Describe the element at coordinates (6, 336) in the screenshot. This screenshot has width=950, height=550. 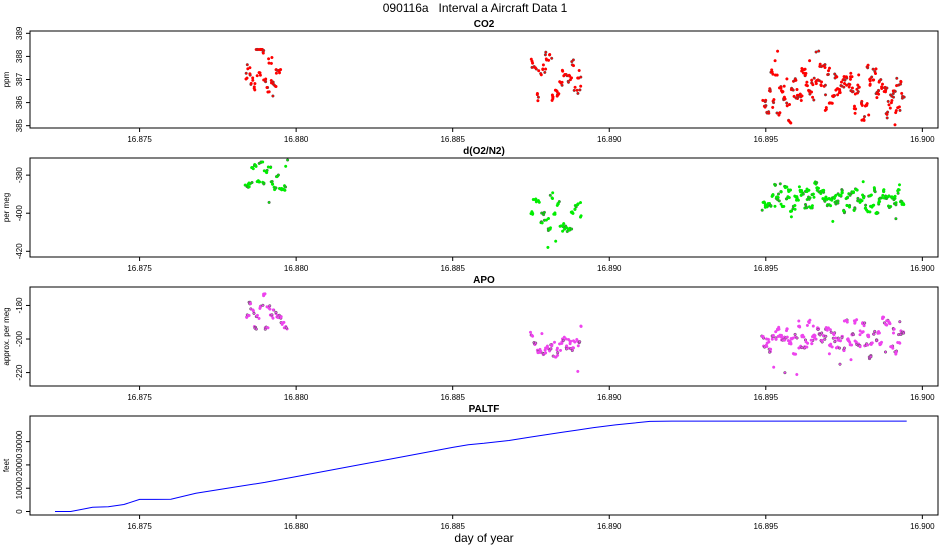
I see `y-axis-label: approx. per meg` at that location.